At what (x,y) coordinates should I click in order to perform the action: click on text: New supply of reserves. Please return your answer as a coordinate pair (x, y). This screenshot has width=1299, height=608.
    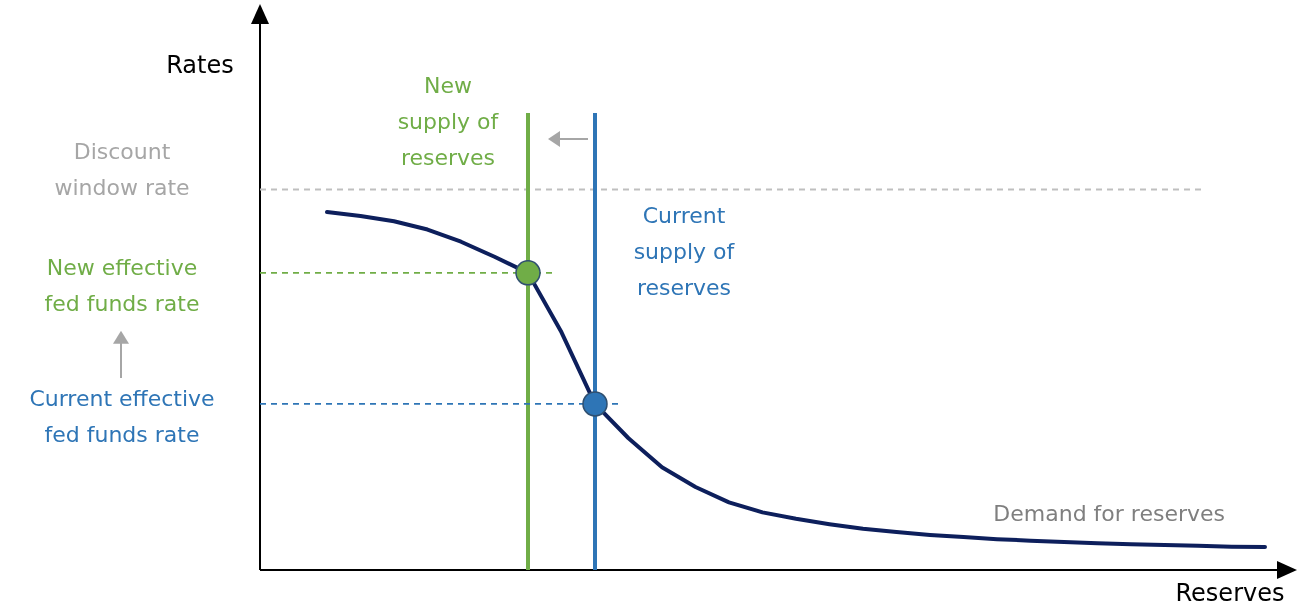
    Looking at the image, I should click on (448, 121).